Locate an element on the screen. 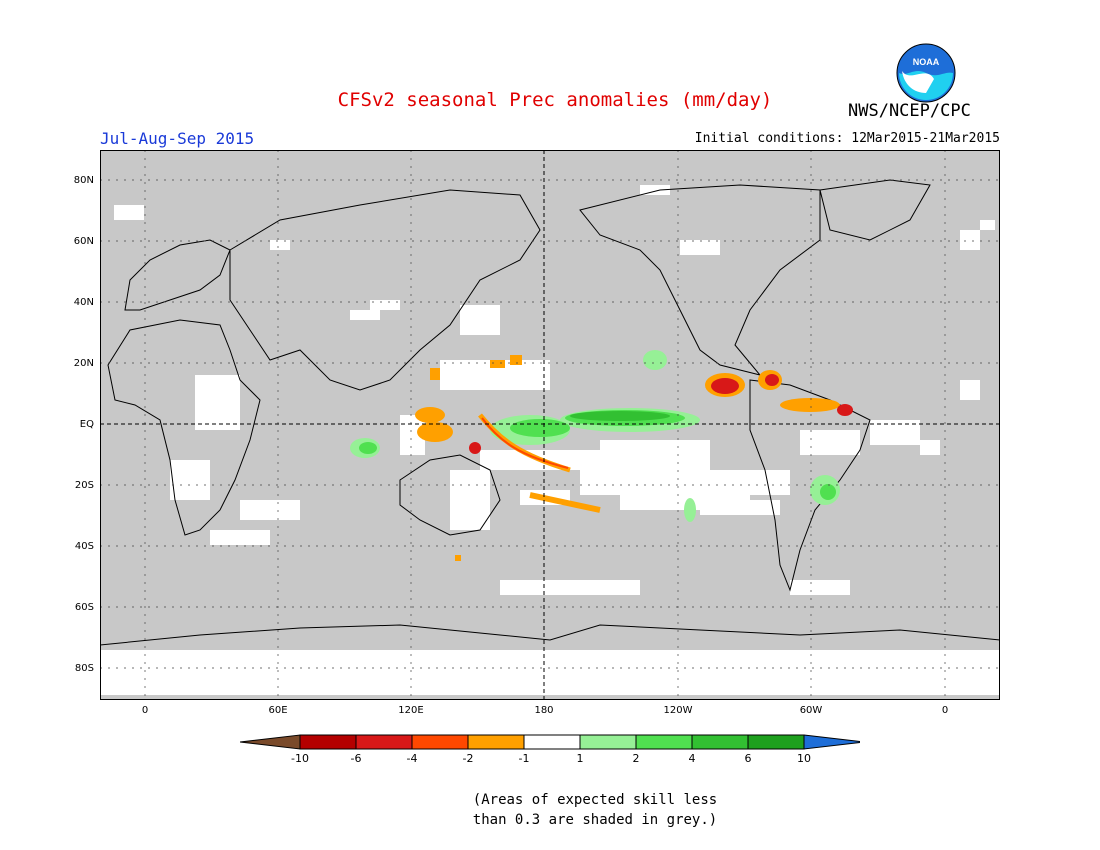  positive-anomalies is located at coordinates (595, 436).